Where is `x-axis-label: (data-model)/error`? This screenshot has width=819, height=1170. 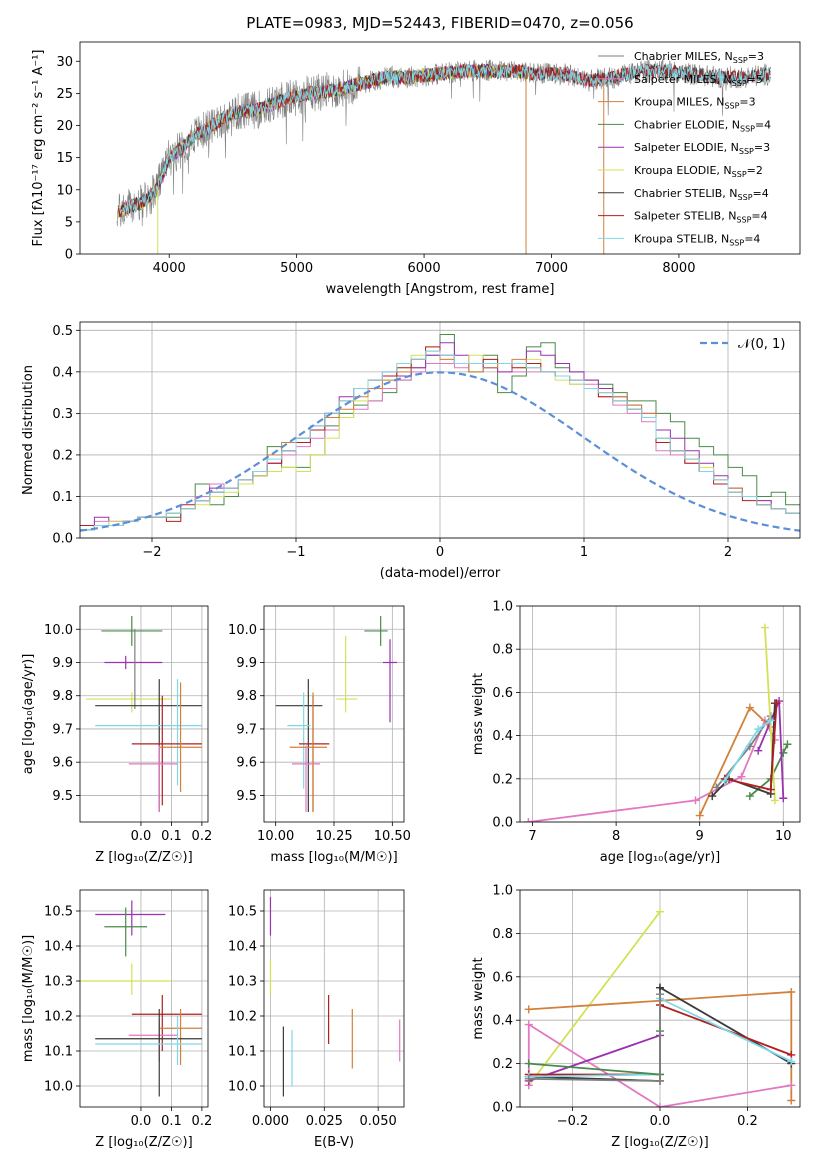 x-axis-label: (data-model)/error is located at coordinates (440, 573).